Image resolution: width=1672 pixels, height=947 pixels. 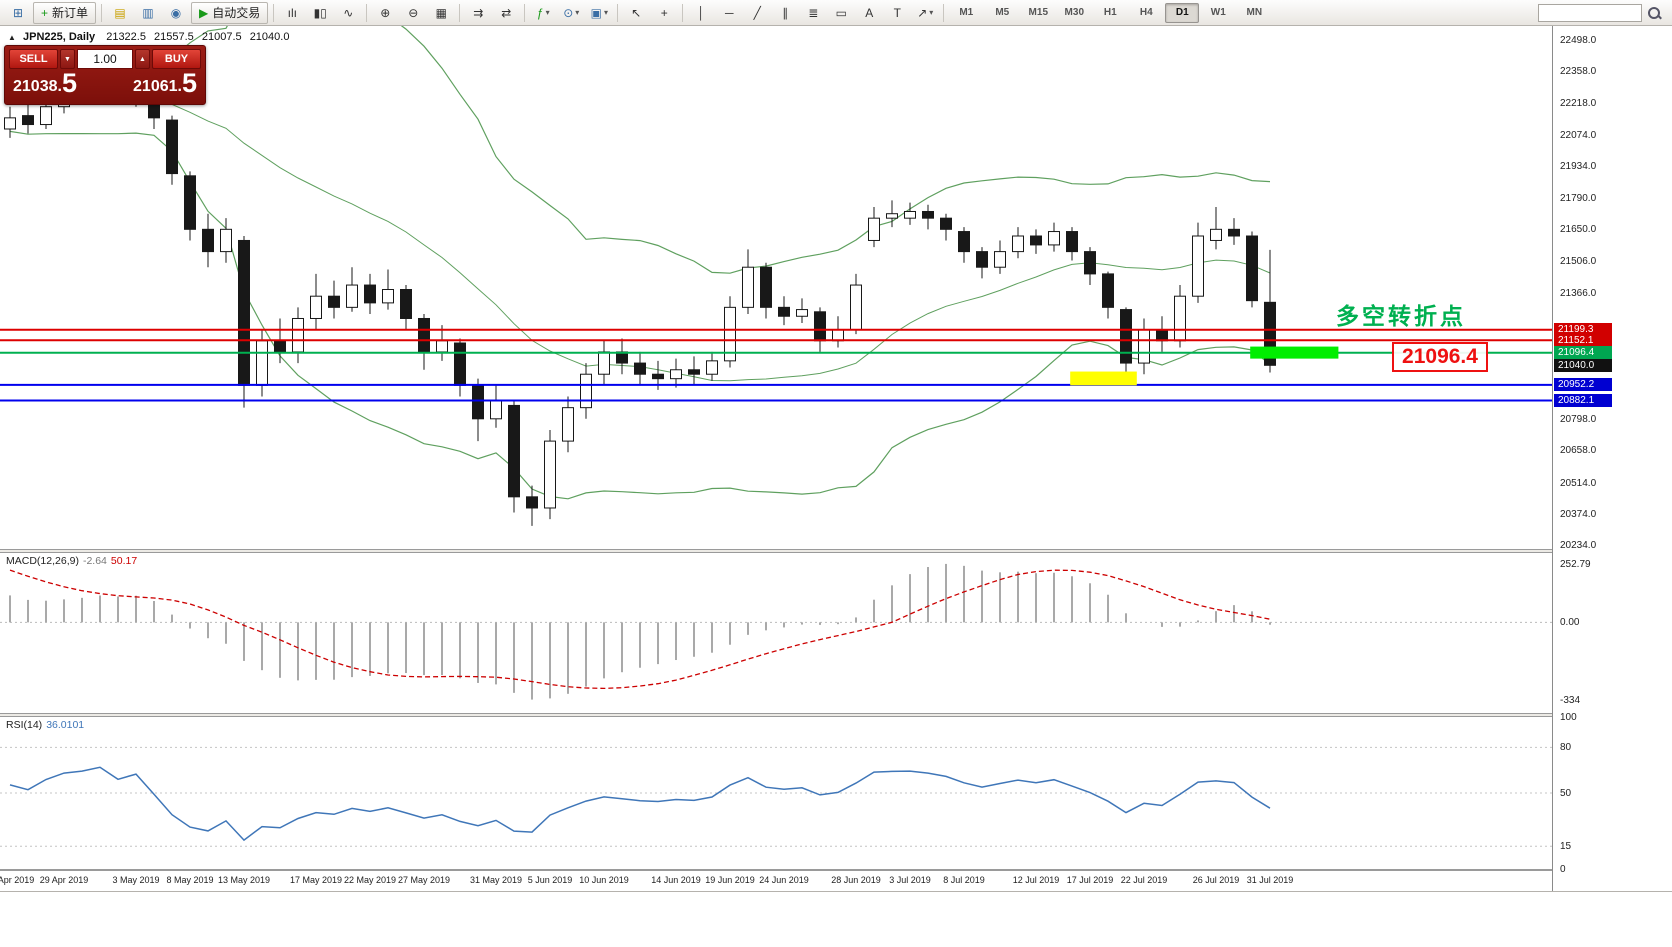 I want to click on candlestick-chart-icon-glyph: ▮▯, so click(x=320, y=12).